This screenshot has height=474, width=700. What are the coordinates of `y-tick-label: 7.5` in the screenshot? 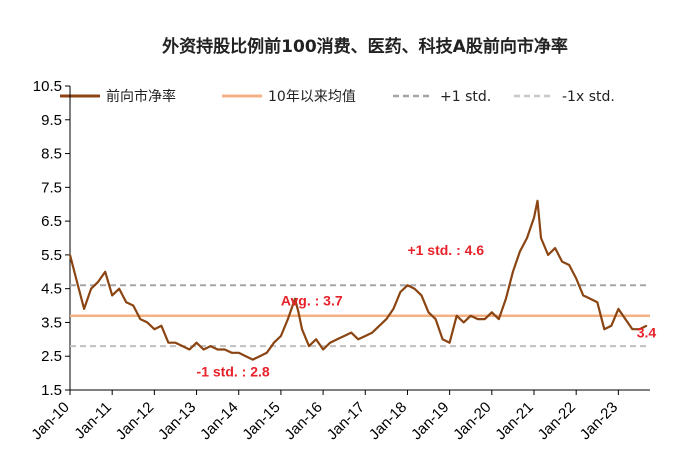 It's located at (51, 187).